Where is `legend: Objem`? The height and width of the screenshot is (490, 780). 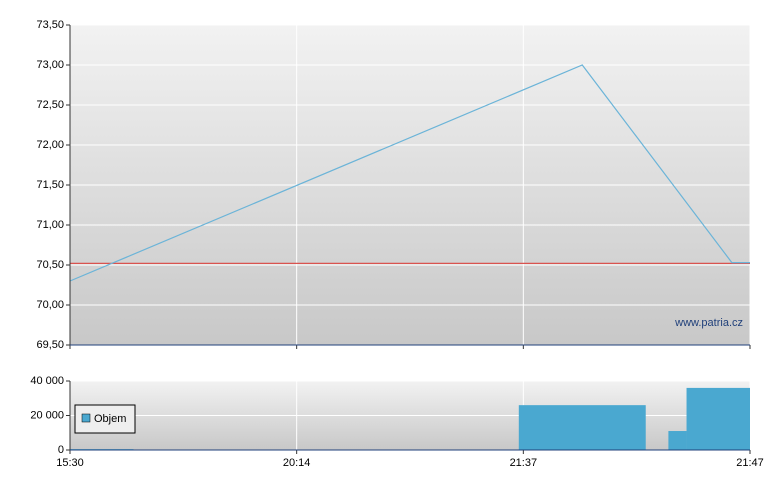 legend: Objem is located at coordinates (105, 419).